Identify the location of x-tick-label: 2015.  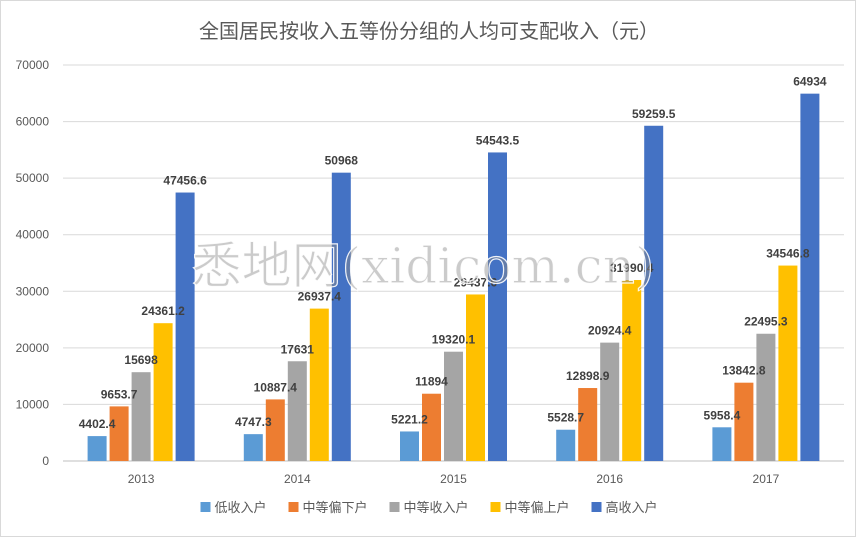
(453, 479).